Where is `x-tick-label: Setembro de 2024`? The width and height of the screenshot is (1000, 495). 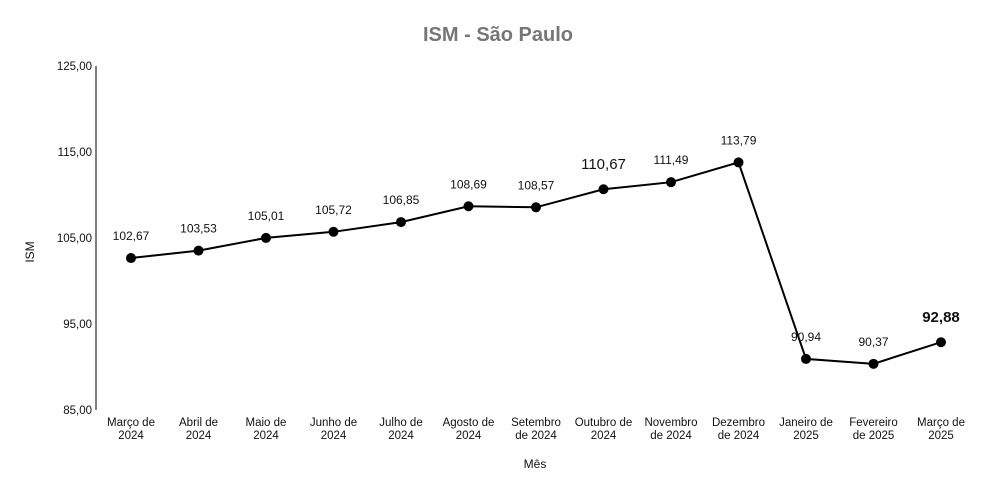 x-tick-label: Setembro de 2024 is located at coordinates (536, 429).